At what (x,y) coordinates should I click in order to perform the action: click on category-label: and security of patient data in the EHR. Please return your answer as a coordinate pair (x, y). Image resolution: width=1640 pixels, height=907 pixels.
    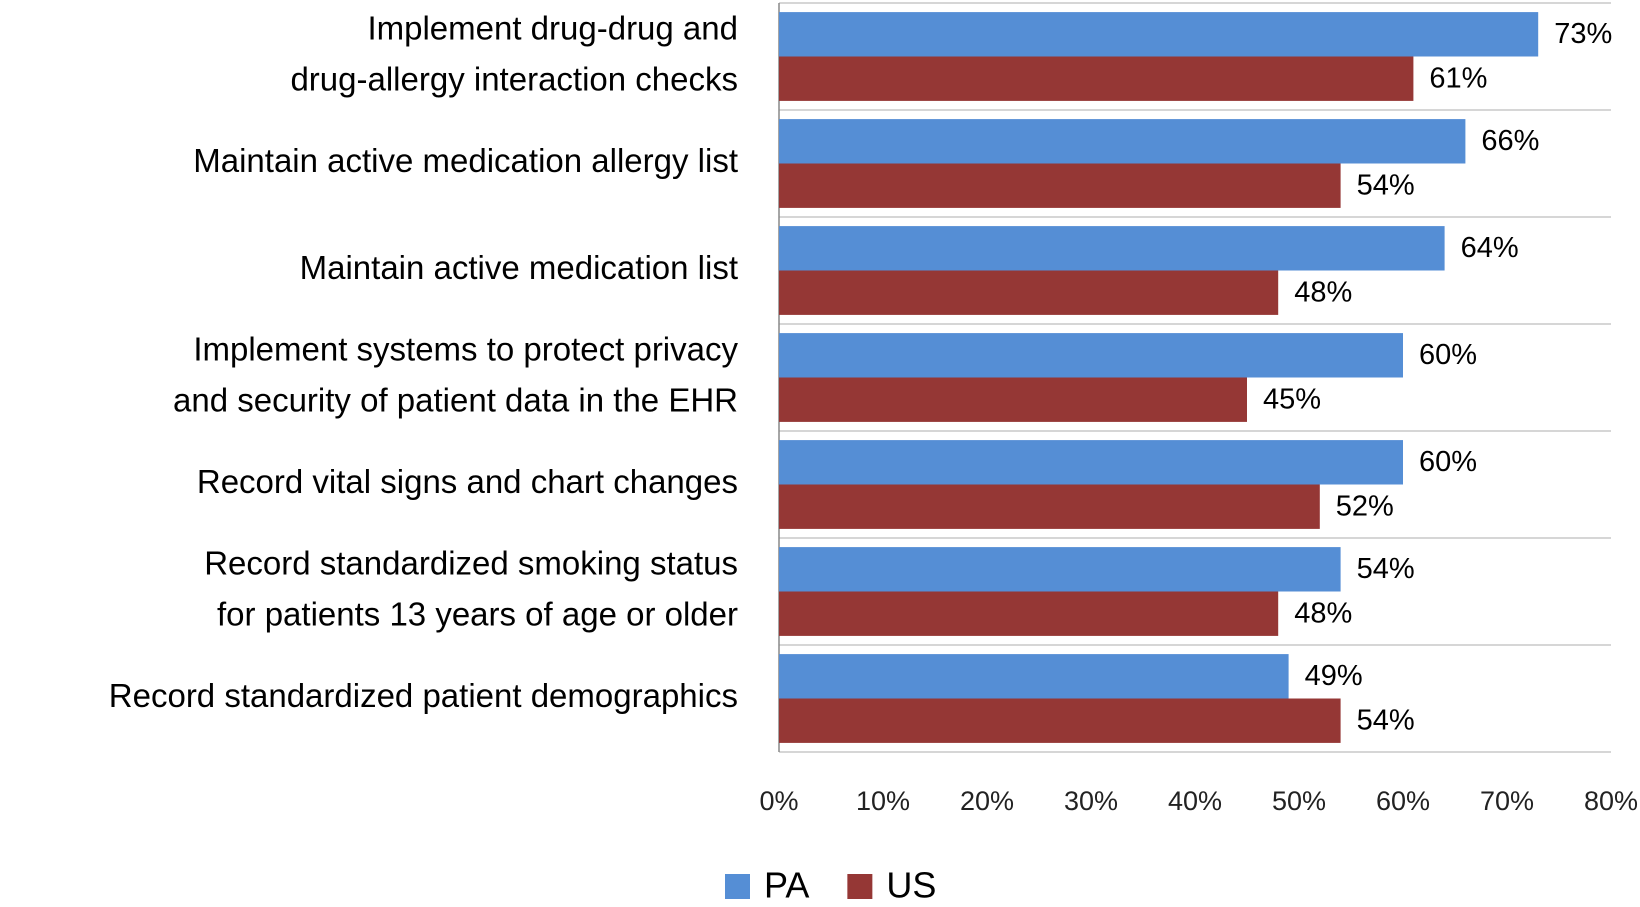
    Looking at the image, I should click on (455, 400).